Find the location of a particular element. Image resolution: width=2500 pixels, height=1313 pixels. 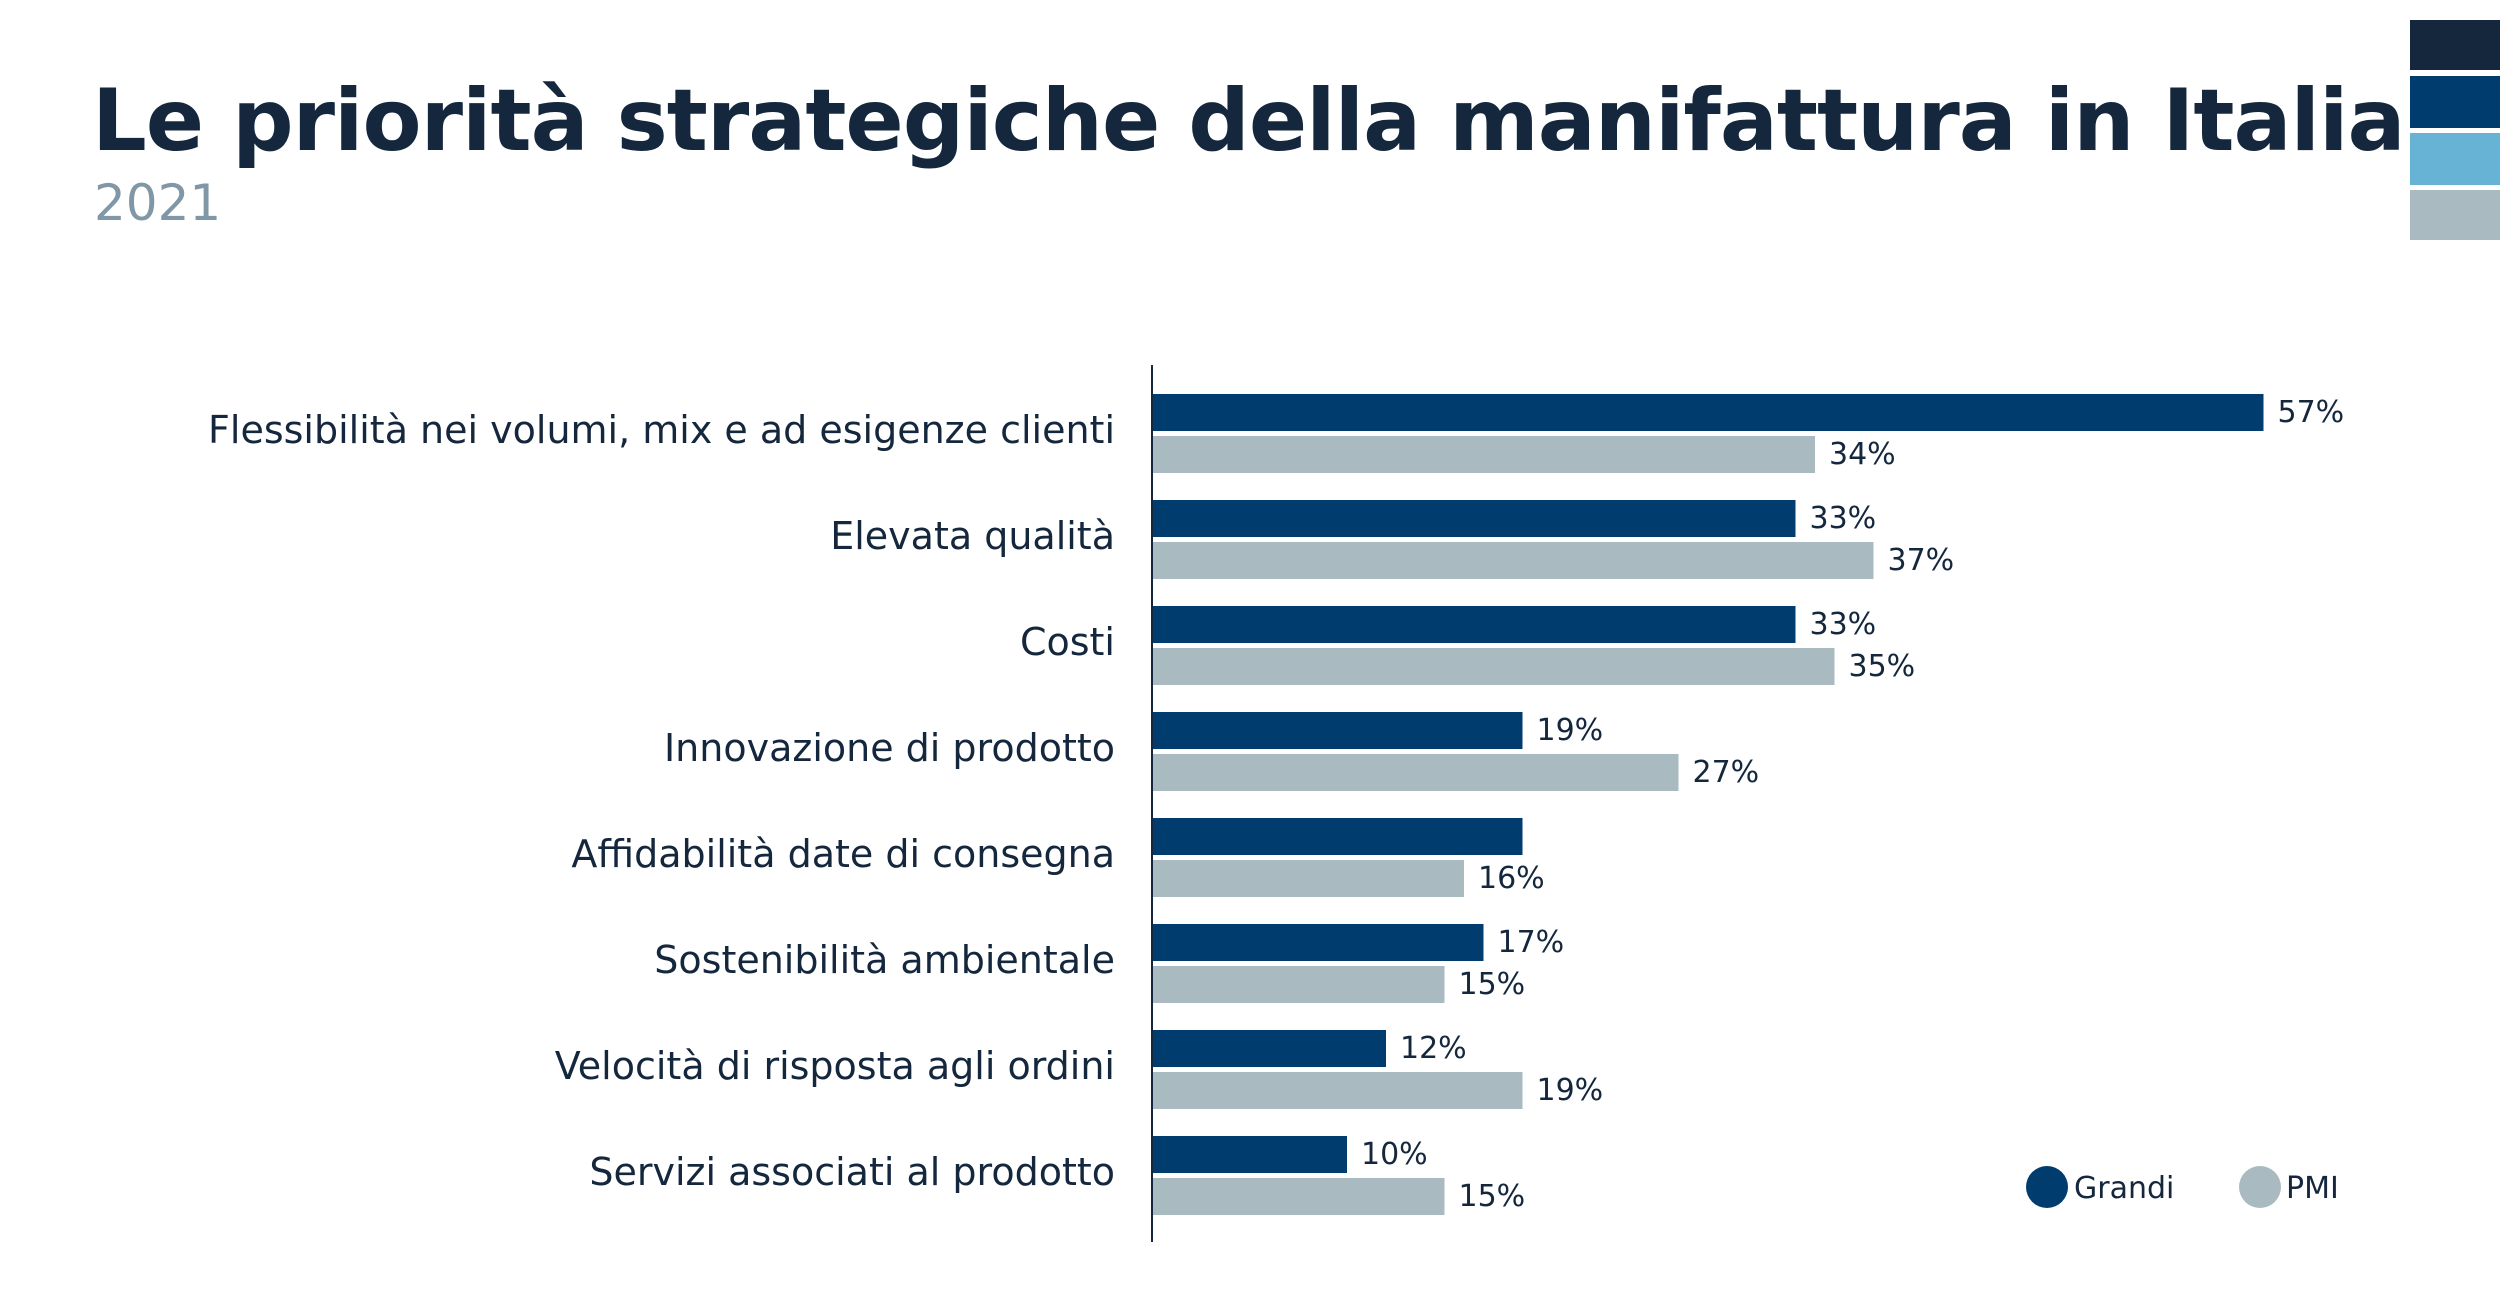

category-label: Costi is located at coordinates (1067, 642).